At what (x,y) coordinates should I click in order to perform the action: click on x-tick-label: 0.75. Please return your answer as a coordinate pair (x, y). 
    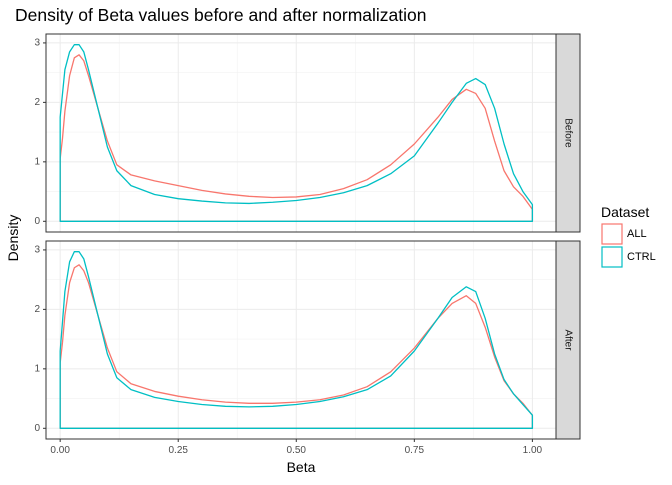
    Looking at the image, I should click on (415, 450).